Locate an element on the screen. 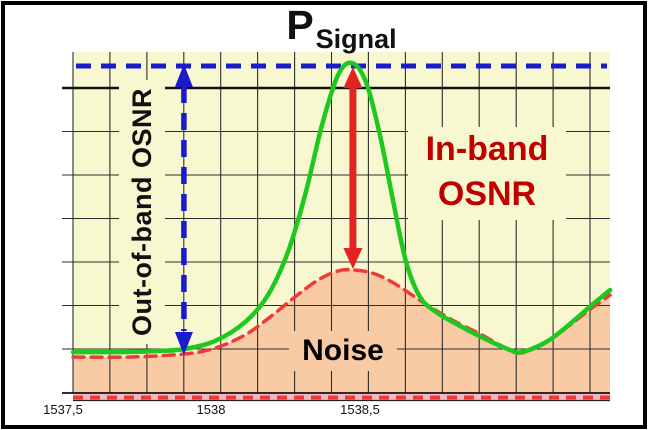 The width and height of the screenshot is (648, 430). x-tick-label-1538: 1538 is located at coordinates (211, 409).